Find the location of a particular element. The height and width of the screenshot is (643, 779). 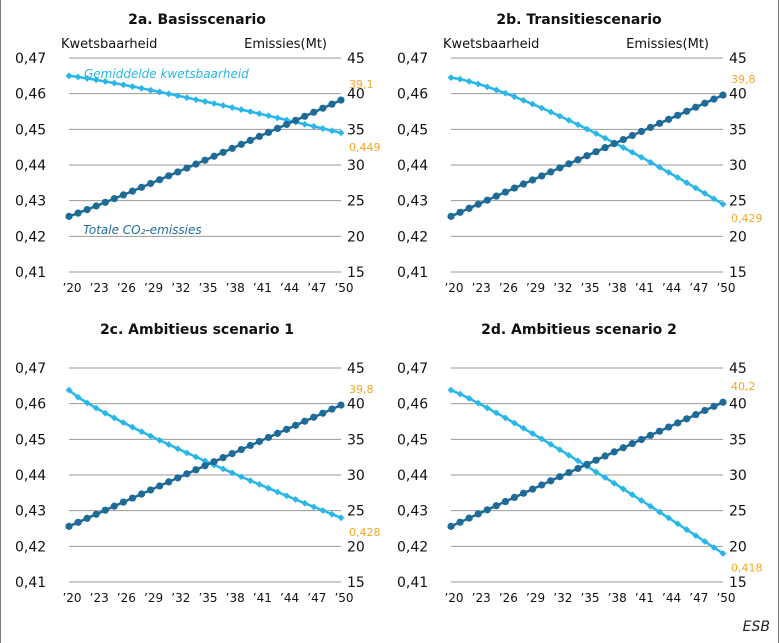

x-tick-label: ’23 is located at coordinates (99, 598).